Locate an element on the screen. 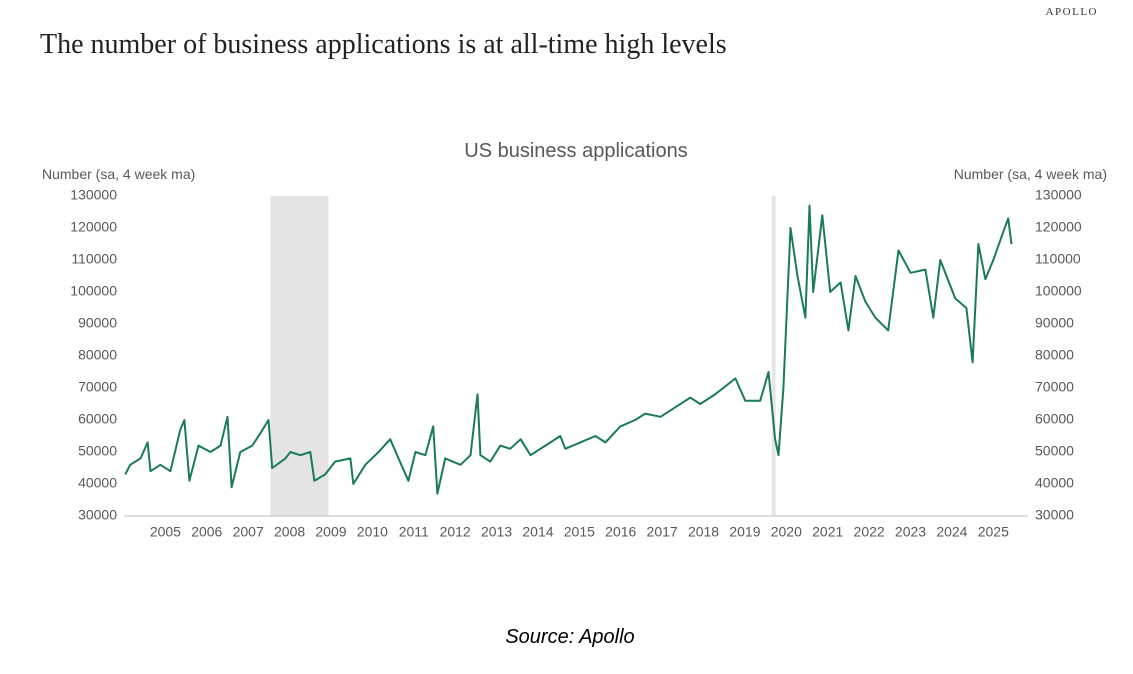 The image size is (1133, 674). brand: APOLLO is located at coordinates (1072, 12).